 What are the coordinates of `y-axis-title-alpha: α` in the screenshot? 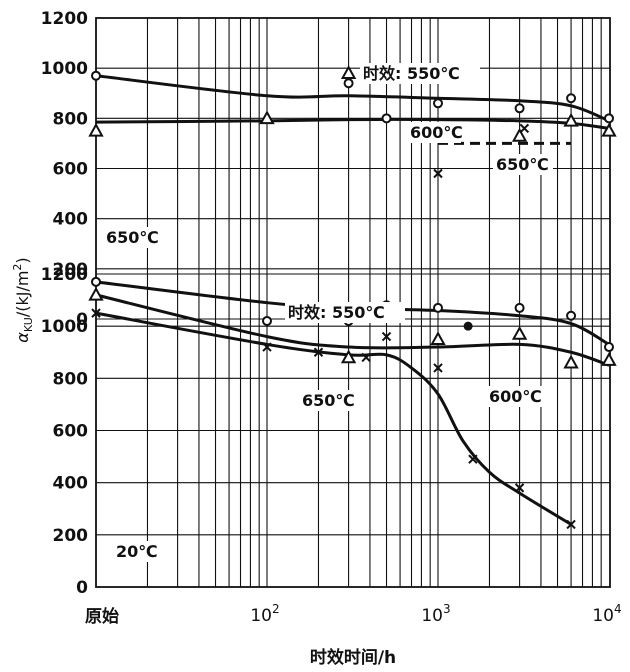 It's located at (22, 337).